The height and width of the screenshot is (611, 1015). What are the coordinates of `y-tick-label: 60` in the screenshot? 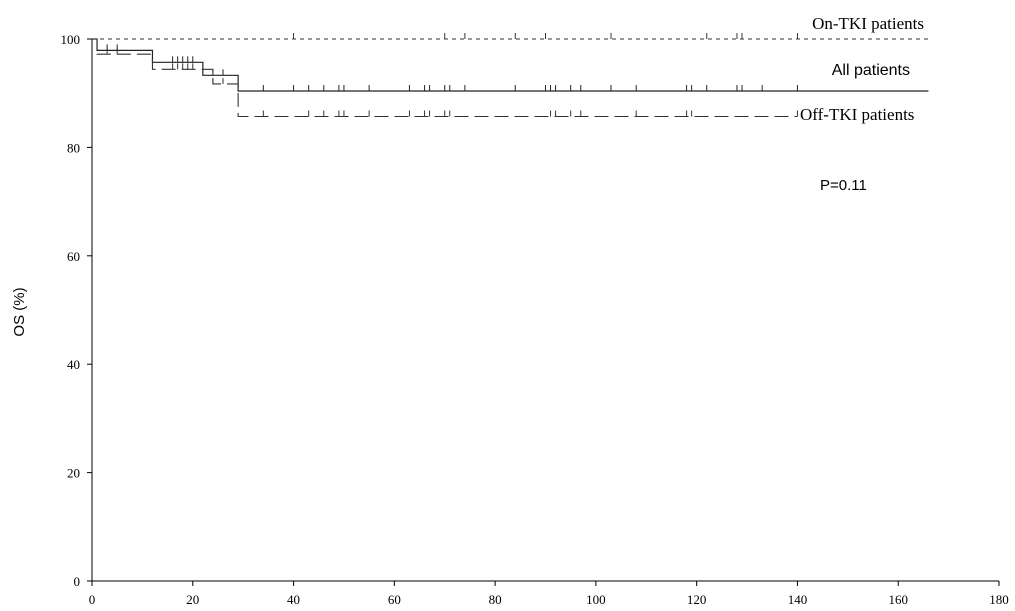 It's located at (73, 256).